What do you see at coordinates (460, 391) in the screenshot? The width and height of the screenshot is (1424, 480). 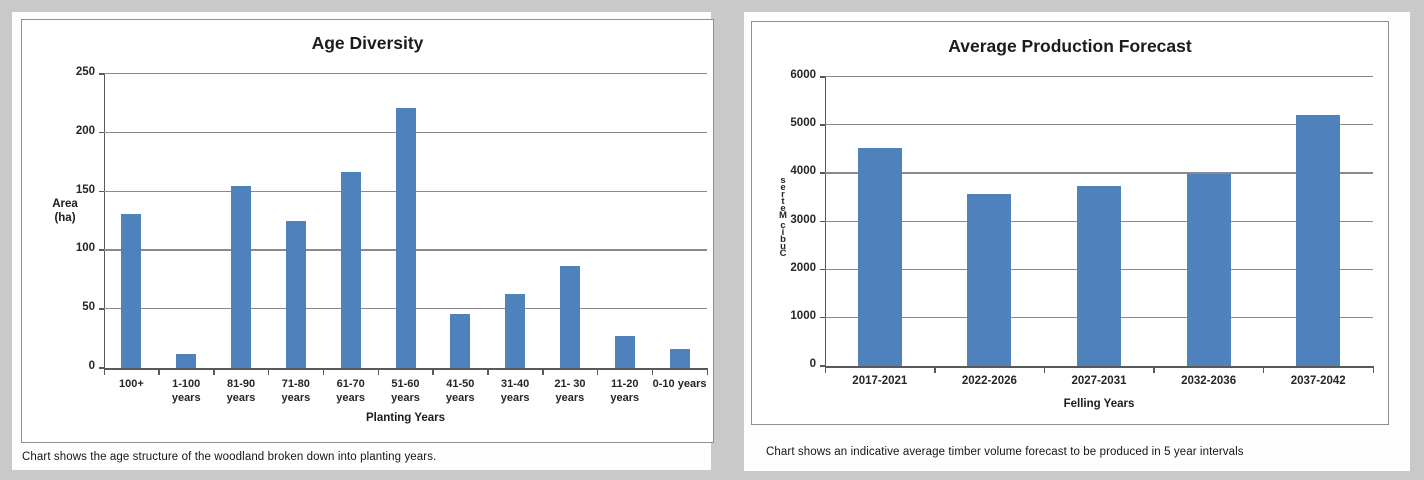 I see `x-tick-label: 41-50 years` at bounding box center [460, 391].